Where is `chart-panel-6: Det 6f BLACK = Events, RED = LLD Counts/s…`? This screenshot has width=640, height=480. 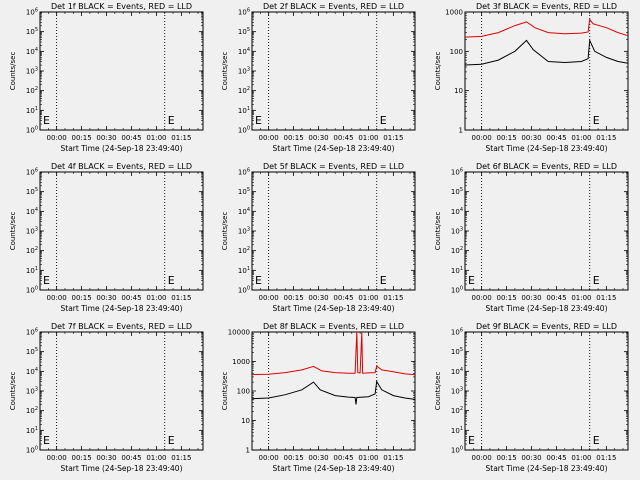
chart-panel-6: Det 6f BLACK = Events, RED = LLD Counts/s… is located at coordinates (531, 237).